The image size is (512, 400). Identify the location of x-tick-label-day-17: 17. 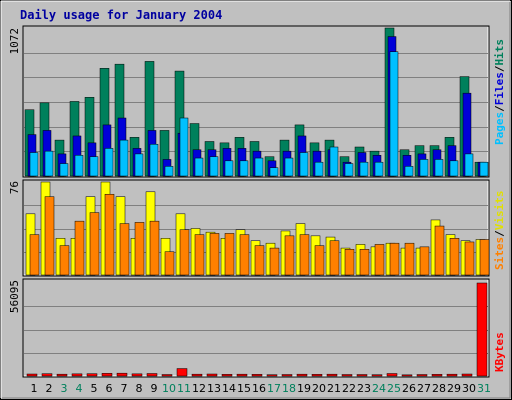
(274, 388).